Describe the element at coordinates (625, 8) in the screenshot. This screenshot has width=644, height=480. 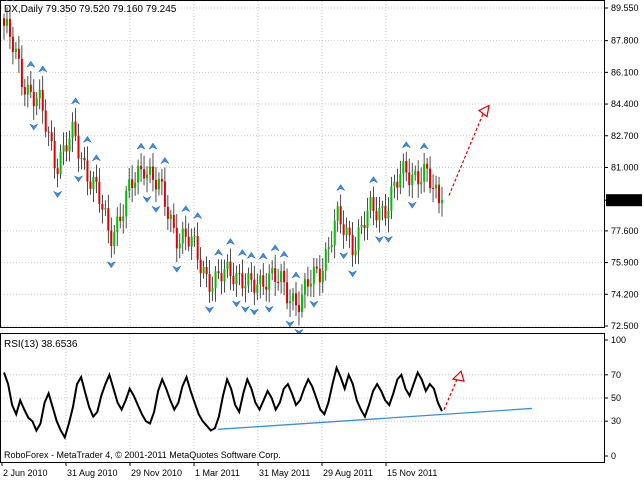
I see `price-tick-label: 89.550` at that location.